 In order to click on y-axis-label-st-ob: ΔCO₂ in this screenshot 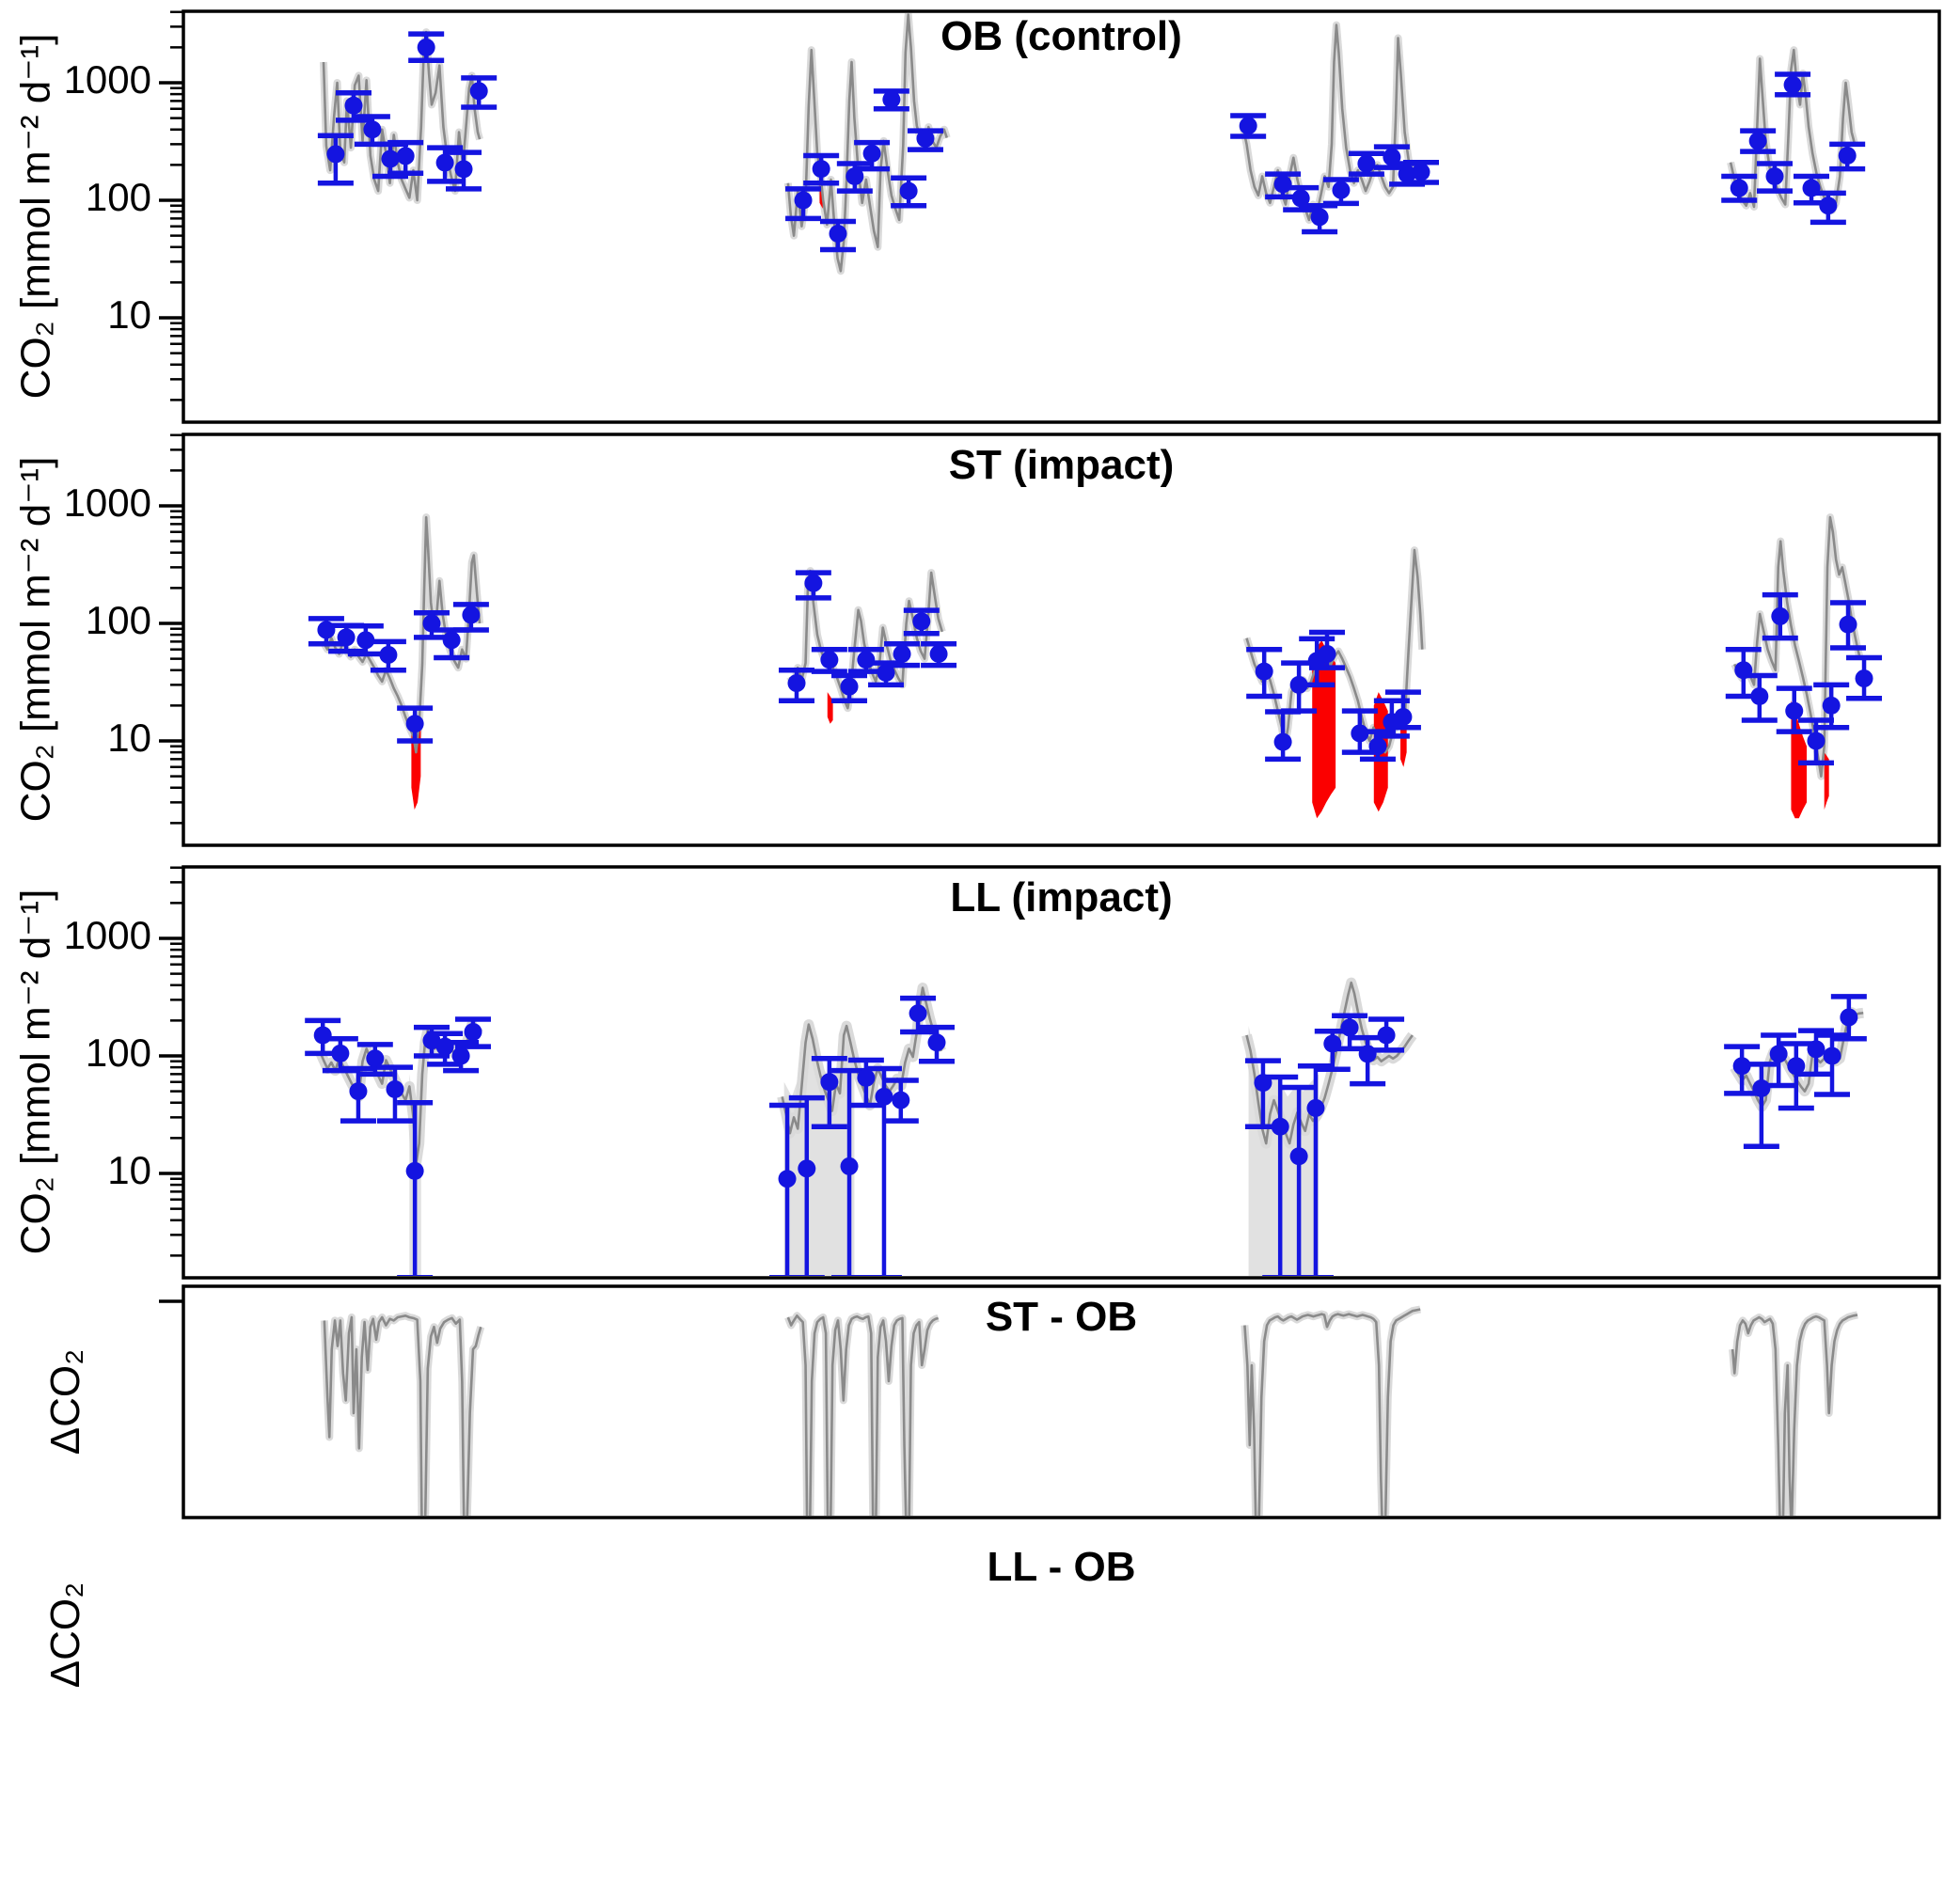, I will do `click(65, 1402)`.